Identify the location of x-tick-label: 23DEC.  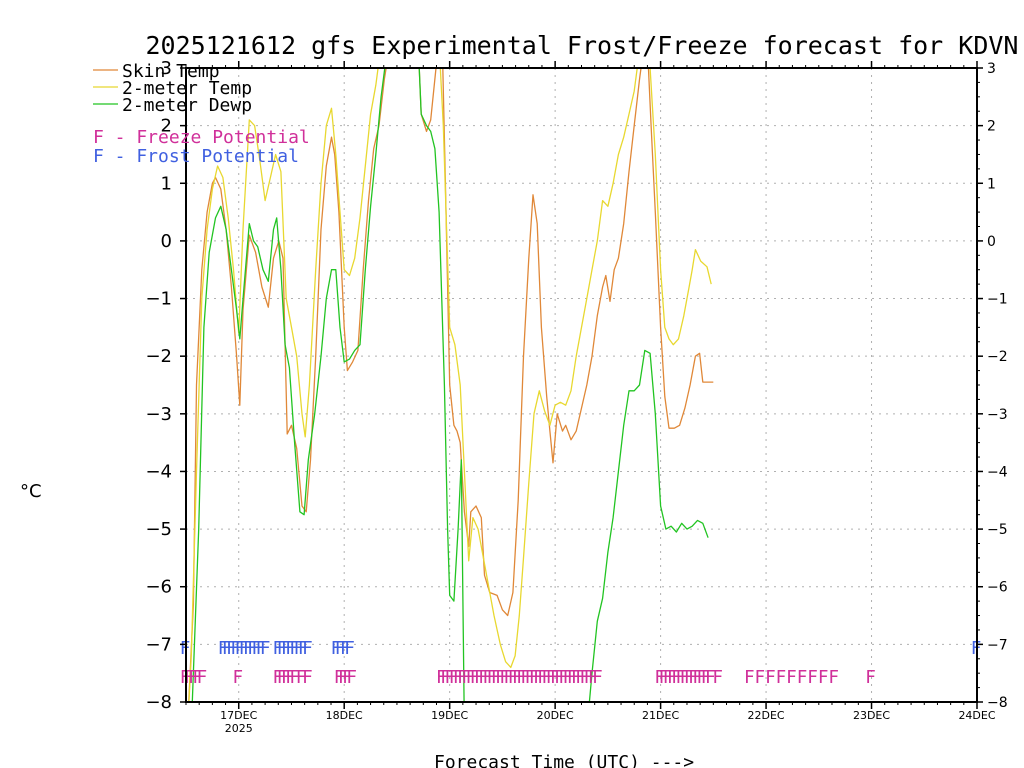
(871, 715).